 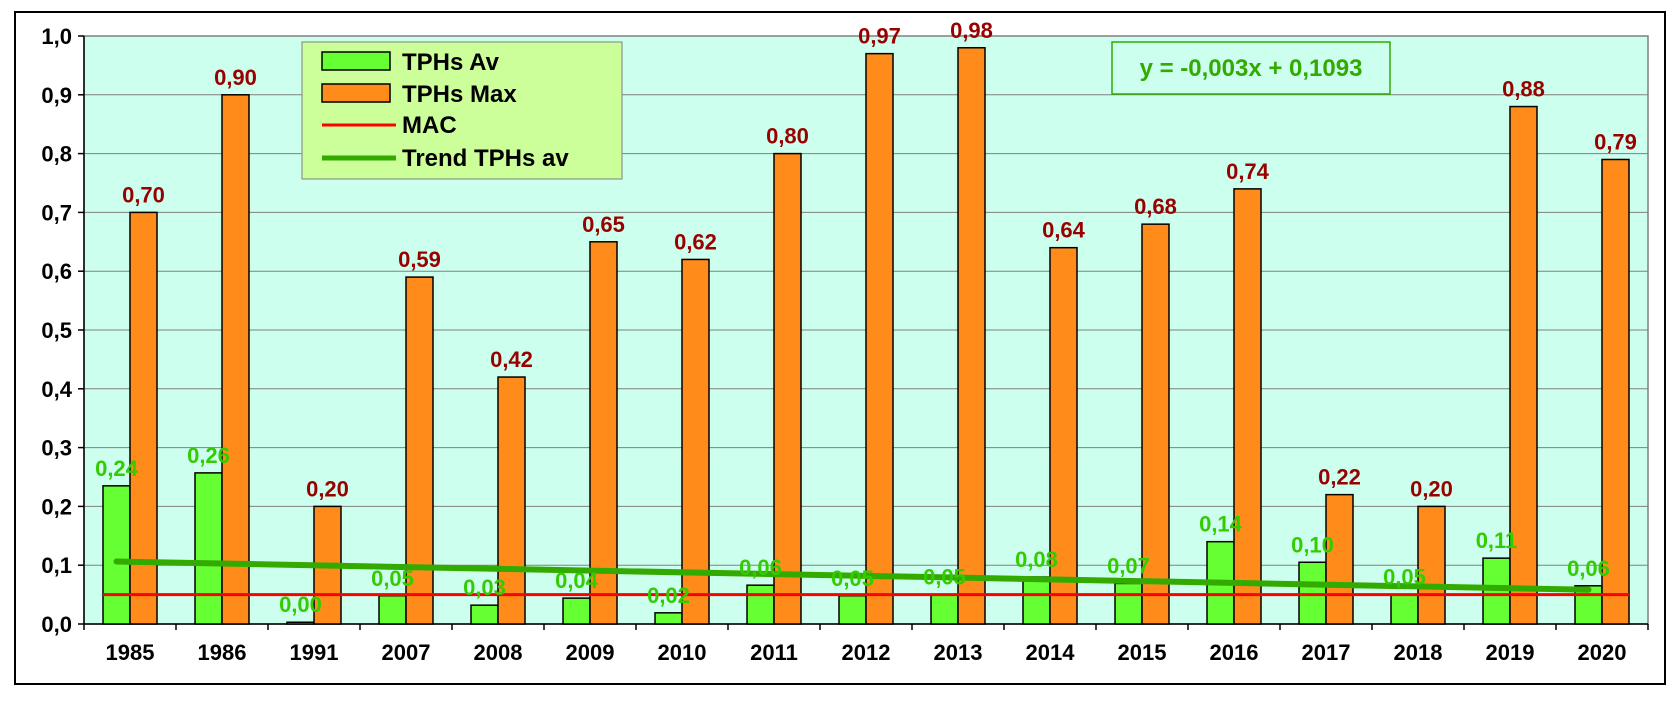 I want to click on y-tick-label: 0,9, so click(x=56, y=95).